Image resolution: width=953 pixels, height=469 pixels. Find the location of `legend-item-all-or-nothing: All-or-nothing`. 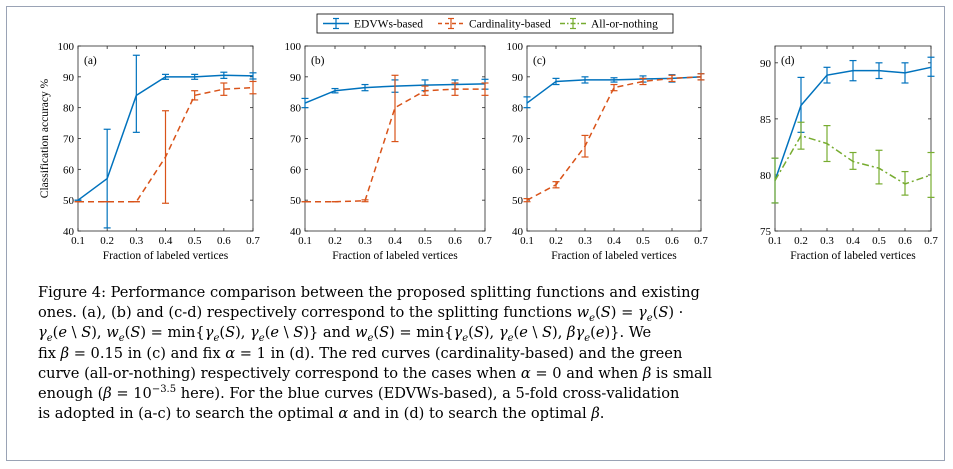

legend-item-all-or-nothing: All-or-nothing is located at coordinates (609, 24).